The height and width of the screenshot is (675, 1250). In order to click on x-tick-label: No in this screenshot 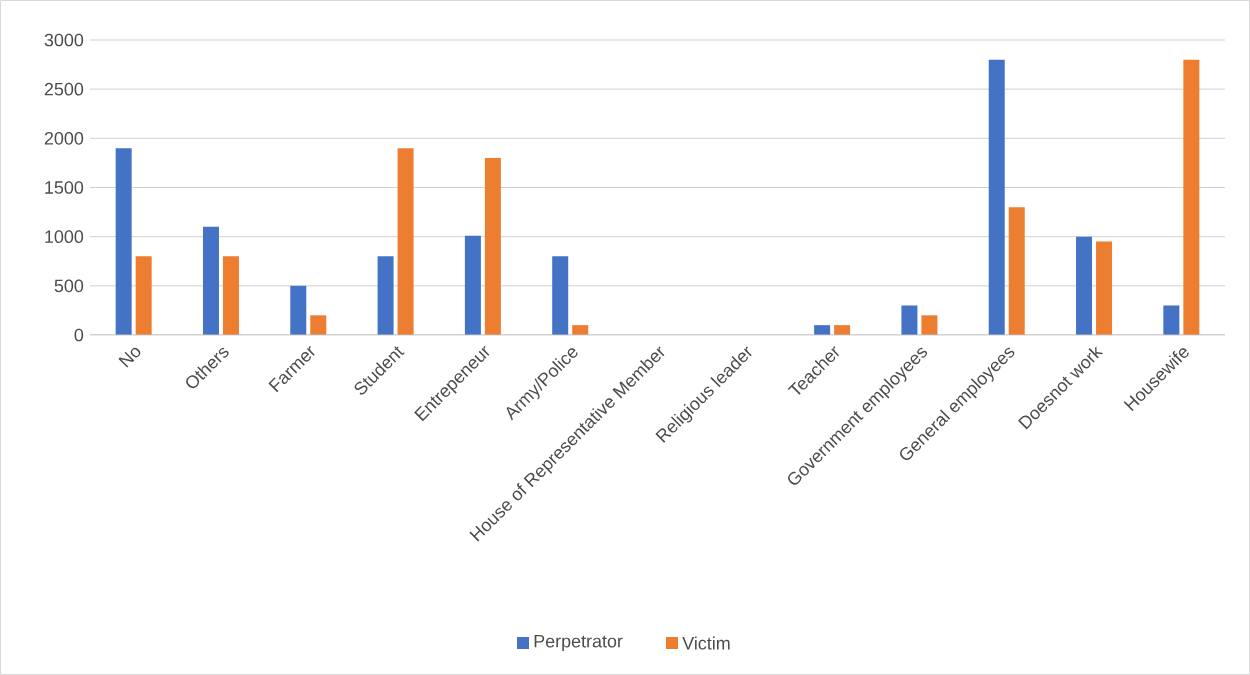, I will do `click(129, 357)`.